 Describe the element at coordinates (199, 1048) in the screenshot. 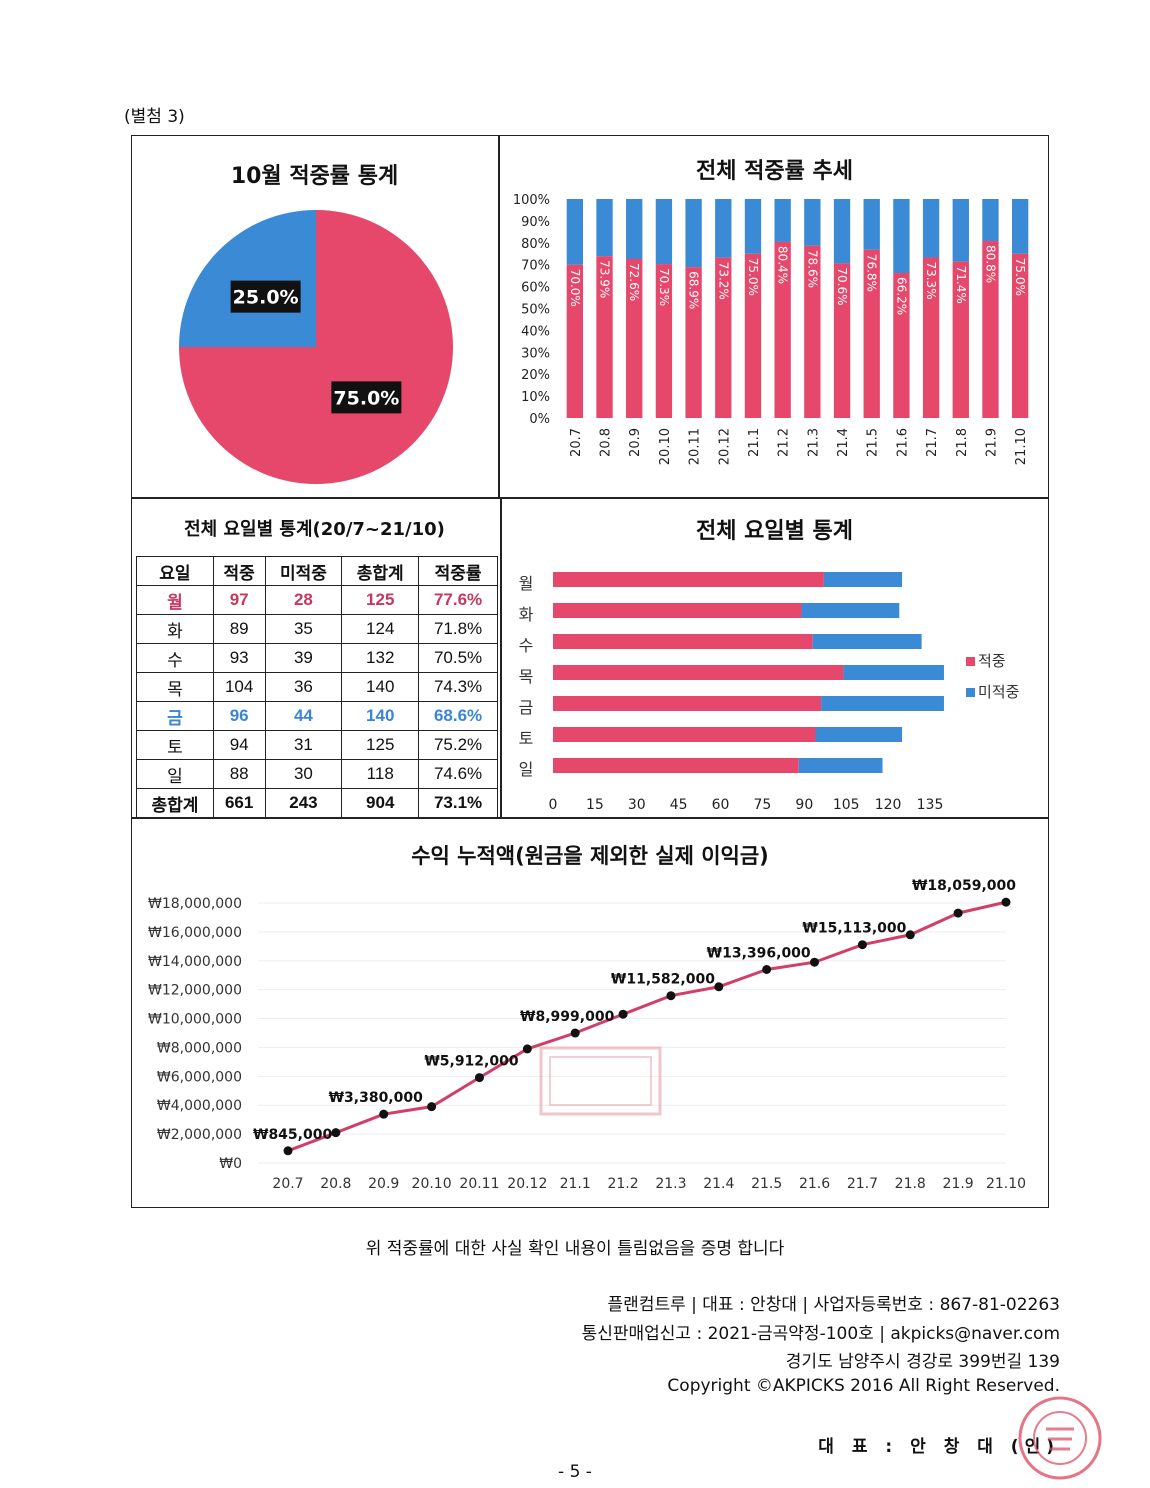

I see `y-tick-label: ₩8,000,000` at that location.